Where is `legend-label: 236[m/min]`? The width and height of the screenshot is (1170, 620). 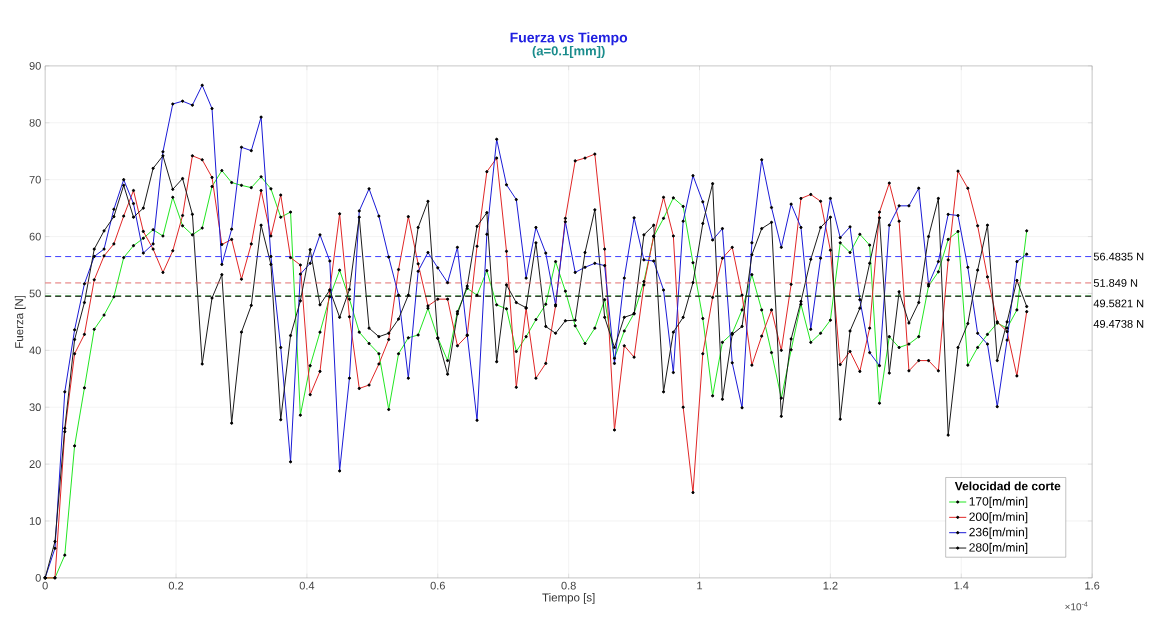
legend-label: 236[m/min] is located at coordinates (998, 533).